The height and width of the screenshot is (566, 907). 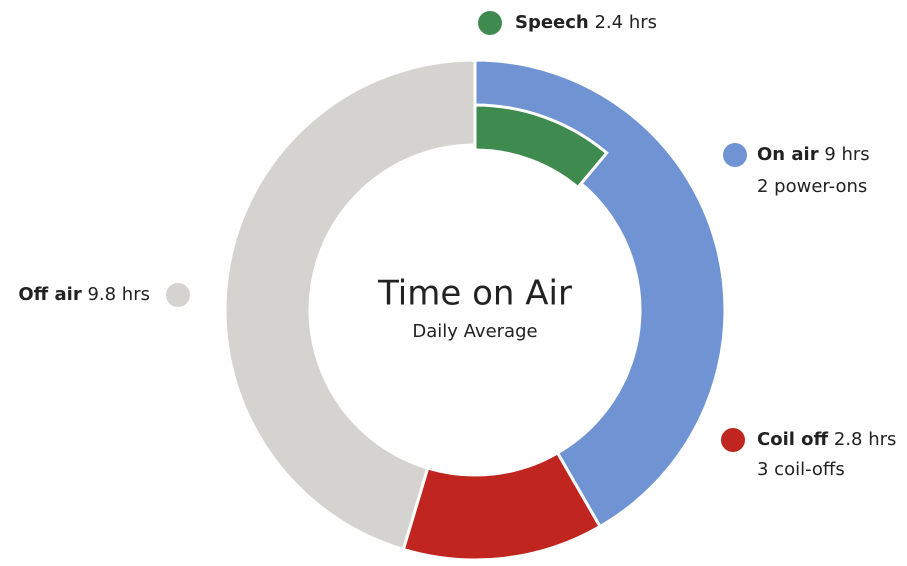 What do you see at coordinates (84, 294) in the screenshot?
I see `legend-label: Off air 9.8 hrs` at bounding box center [84, 294].